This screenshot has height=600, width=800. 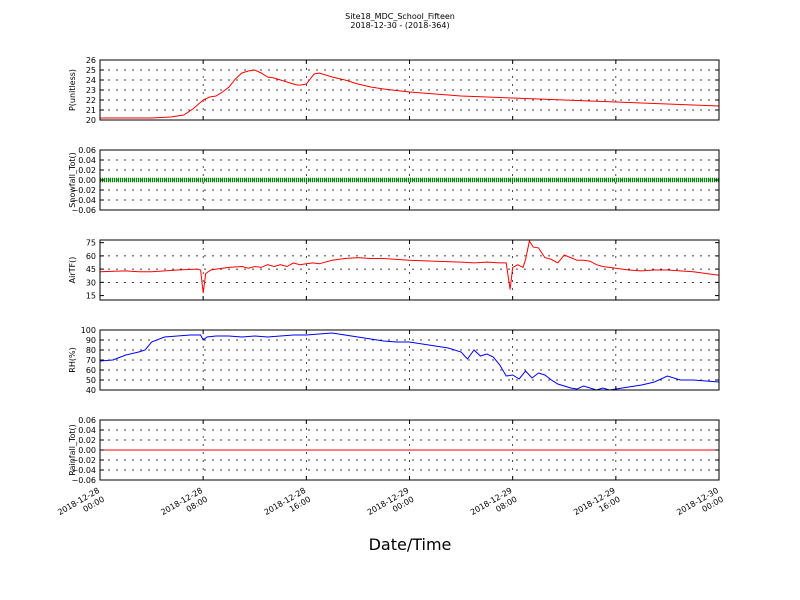 I want to click on y-tick-label: 75, so click(x=91, y=243).